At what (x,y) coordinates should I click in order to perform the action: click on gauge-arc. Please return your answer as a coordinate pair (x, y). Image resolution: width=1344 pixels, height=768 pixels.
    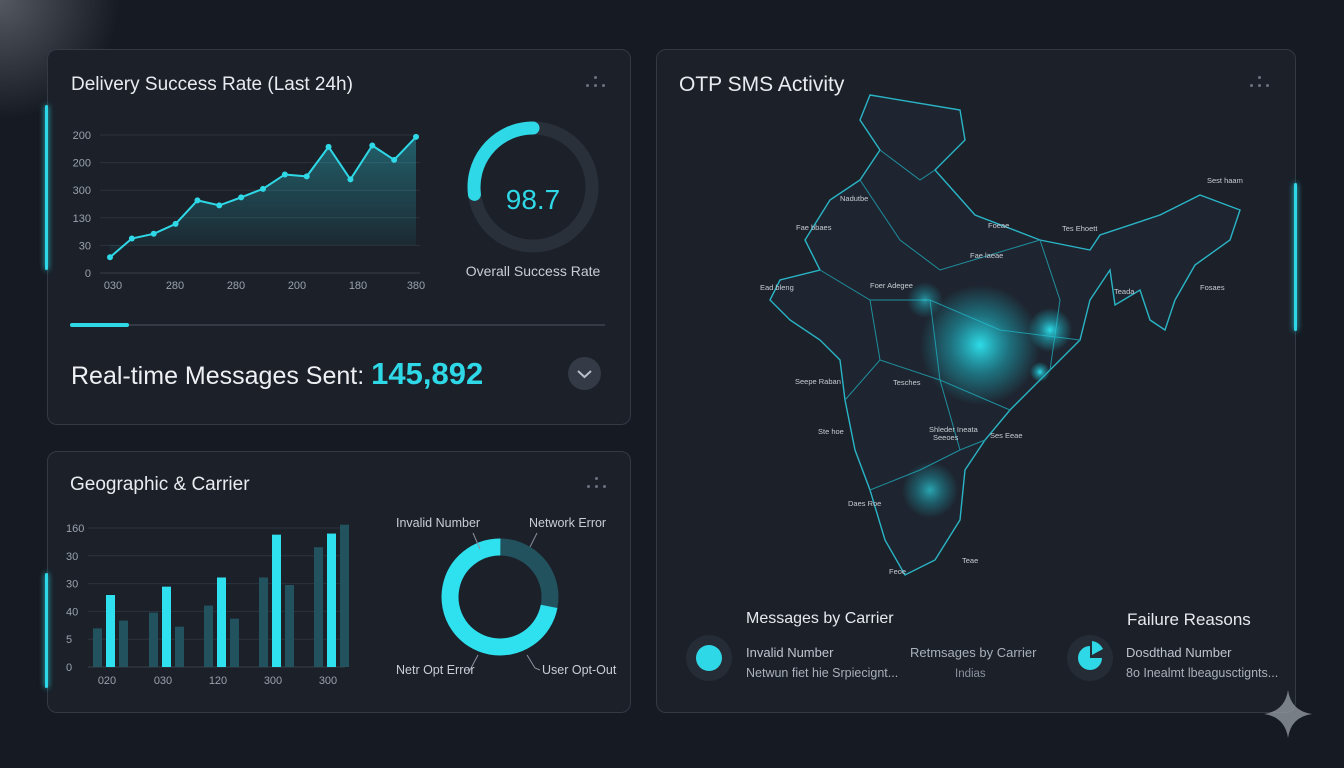
    Looking at the image, I should click on (533, 187).